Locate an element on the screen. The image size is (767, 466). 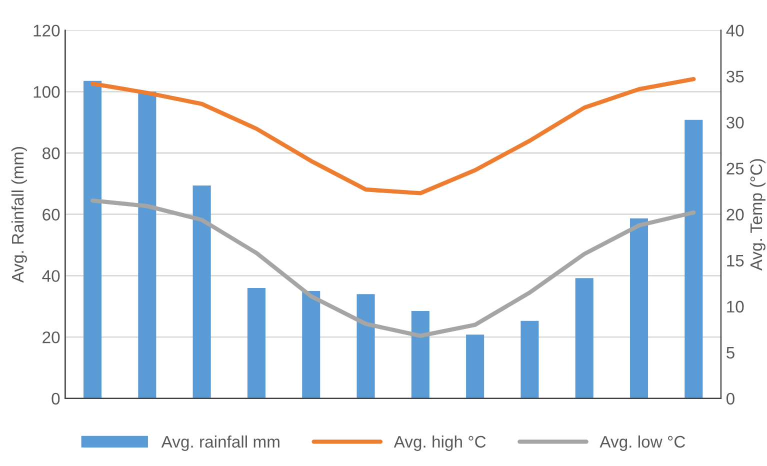
legend-label: Avg. high °C is located at coordinates (440, 443).